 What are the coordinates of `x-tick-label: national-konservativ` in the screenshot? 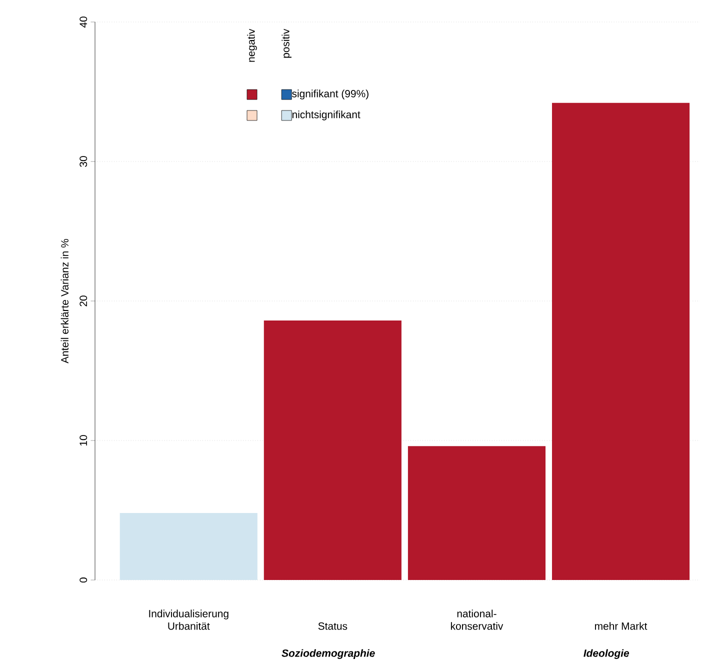 It's located at (477, 620).